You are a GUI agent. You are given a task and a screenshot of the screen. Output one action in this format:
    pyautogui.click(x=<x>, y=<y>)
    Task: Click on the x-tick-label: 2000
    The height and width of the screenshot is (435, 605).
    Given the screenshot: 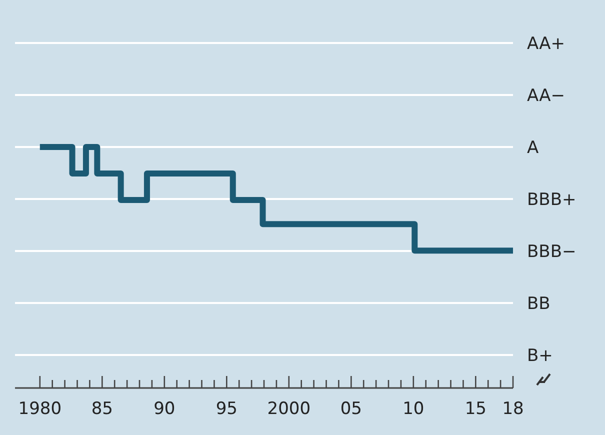 What is the action you would take?
    pyautogui.click(x=289, y=409)
    